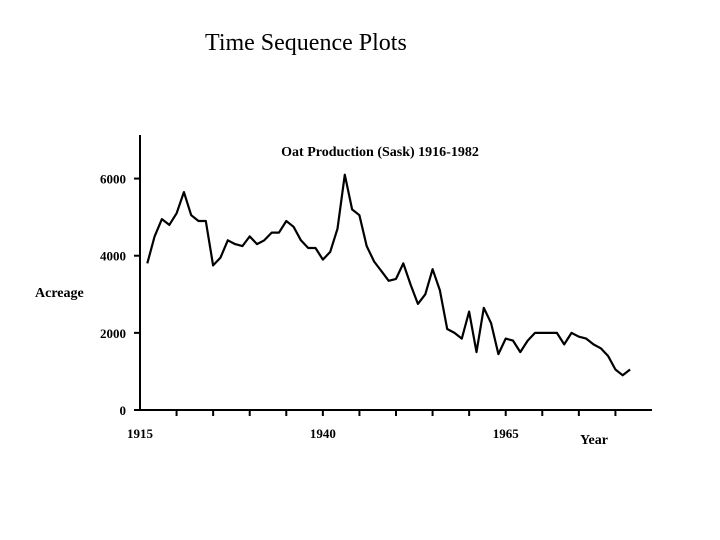 The image size is (720, 540). I want to click on x-tick-label: 1915, so click(140, 433).